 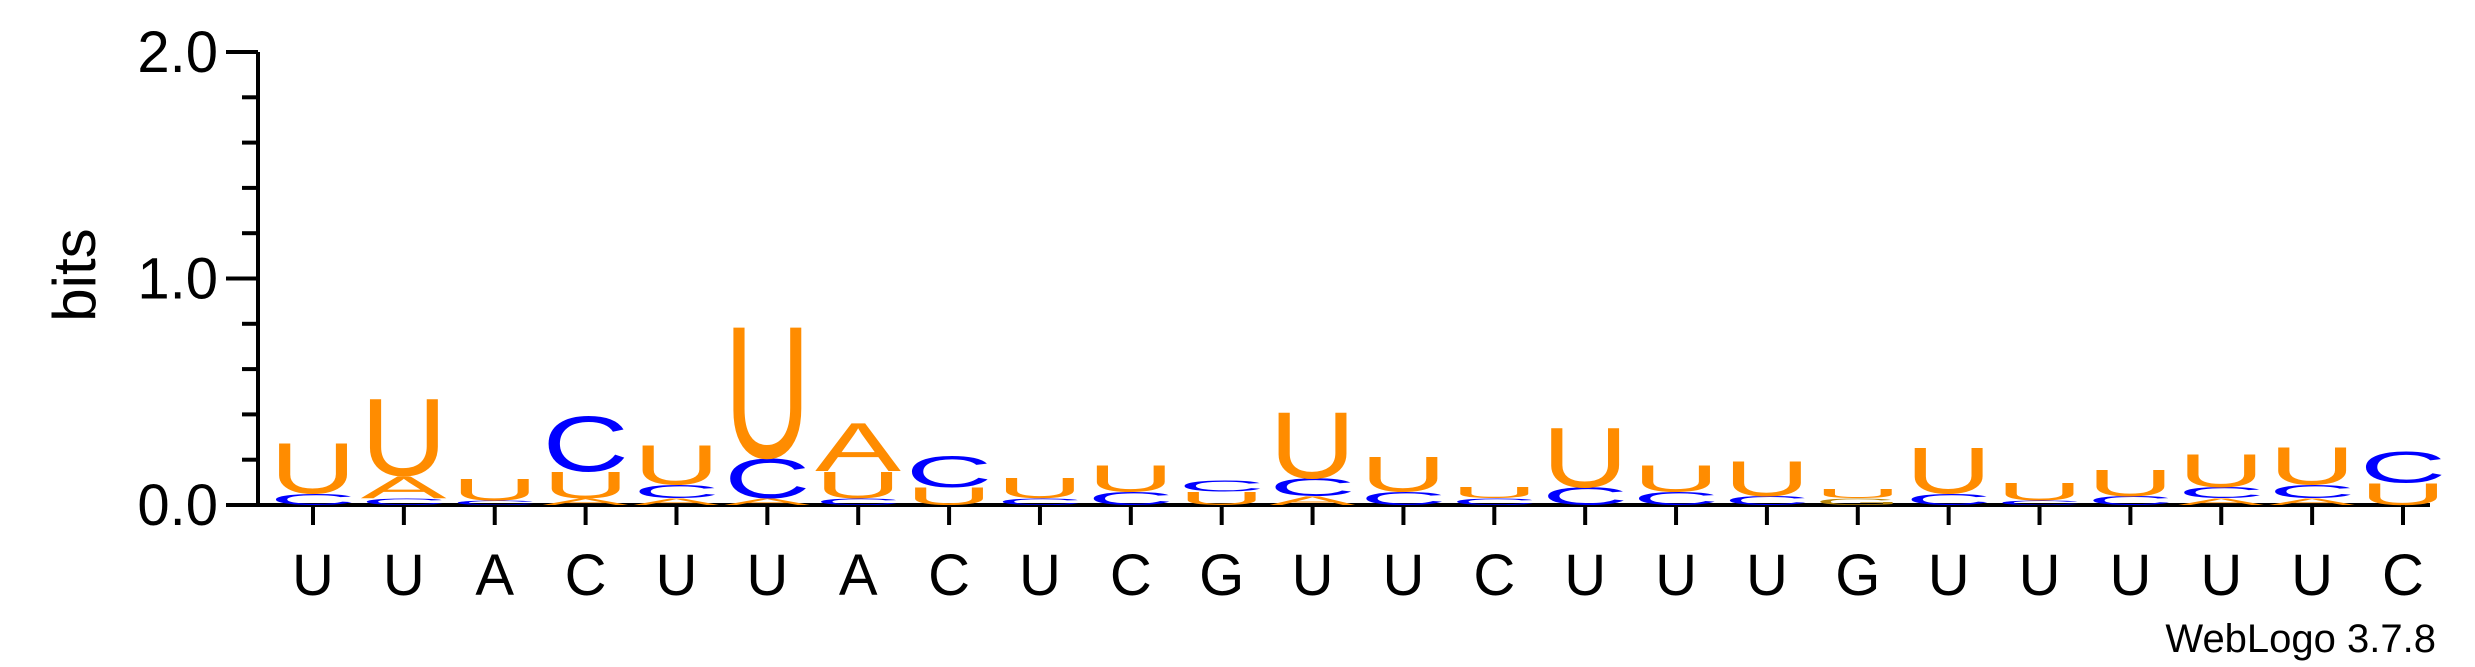 What do you see at coordinates (1858, 501) in the screenshot?
I see `logo-glyph: G` at bounding box center [1858, 501].